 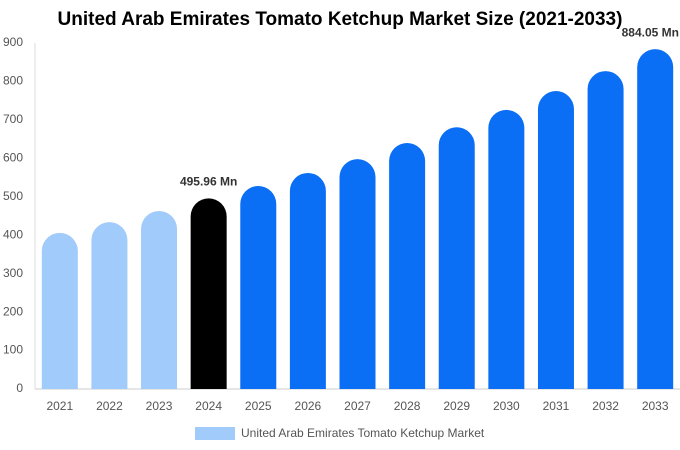 I want to click on x-tick-label: 2026, so click(x=308, y=406).